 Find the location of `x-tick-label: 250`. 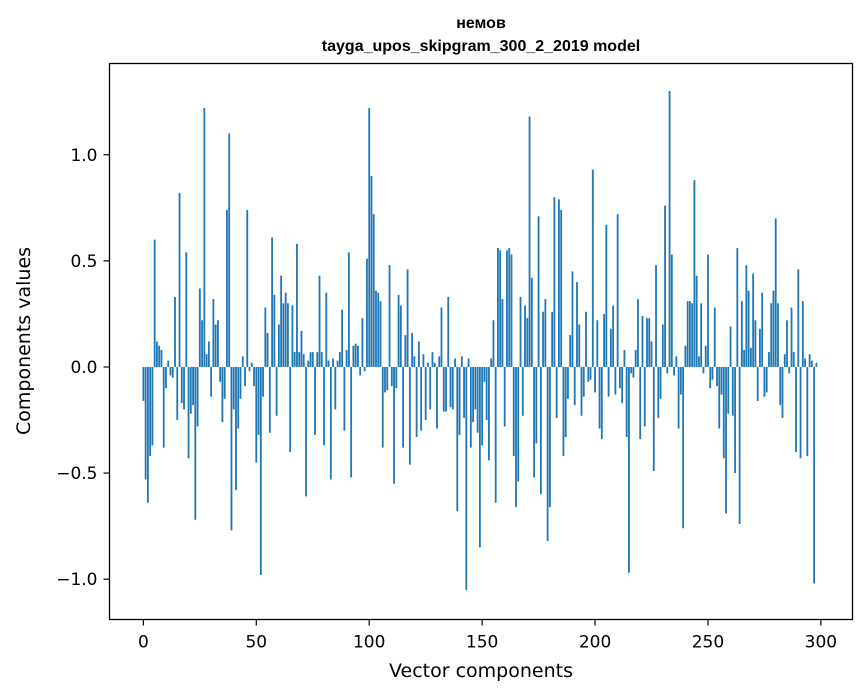

x-tick-label: 250 is located at coordinates (708, 643).